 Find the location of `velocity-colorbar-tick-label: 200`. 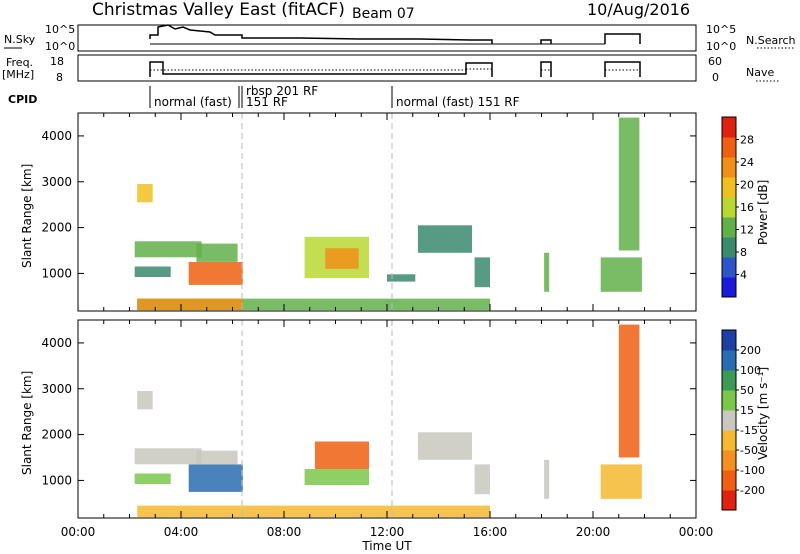

velocity-colorbar-tick-label: 200 is located at coordinates (750, 350).